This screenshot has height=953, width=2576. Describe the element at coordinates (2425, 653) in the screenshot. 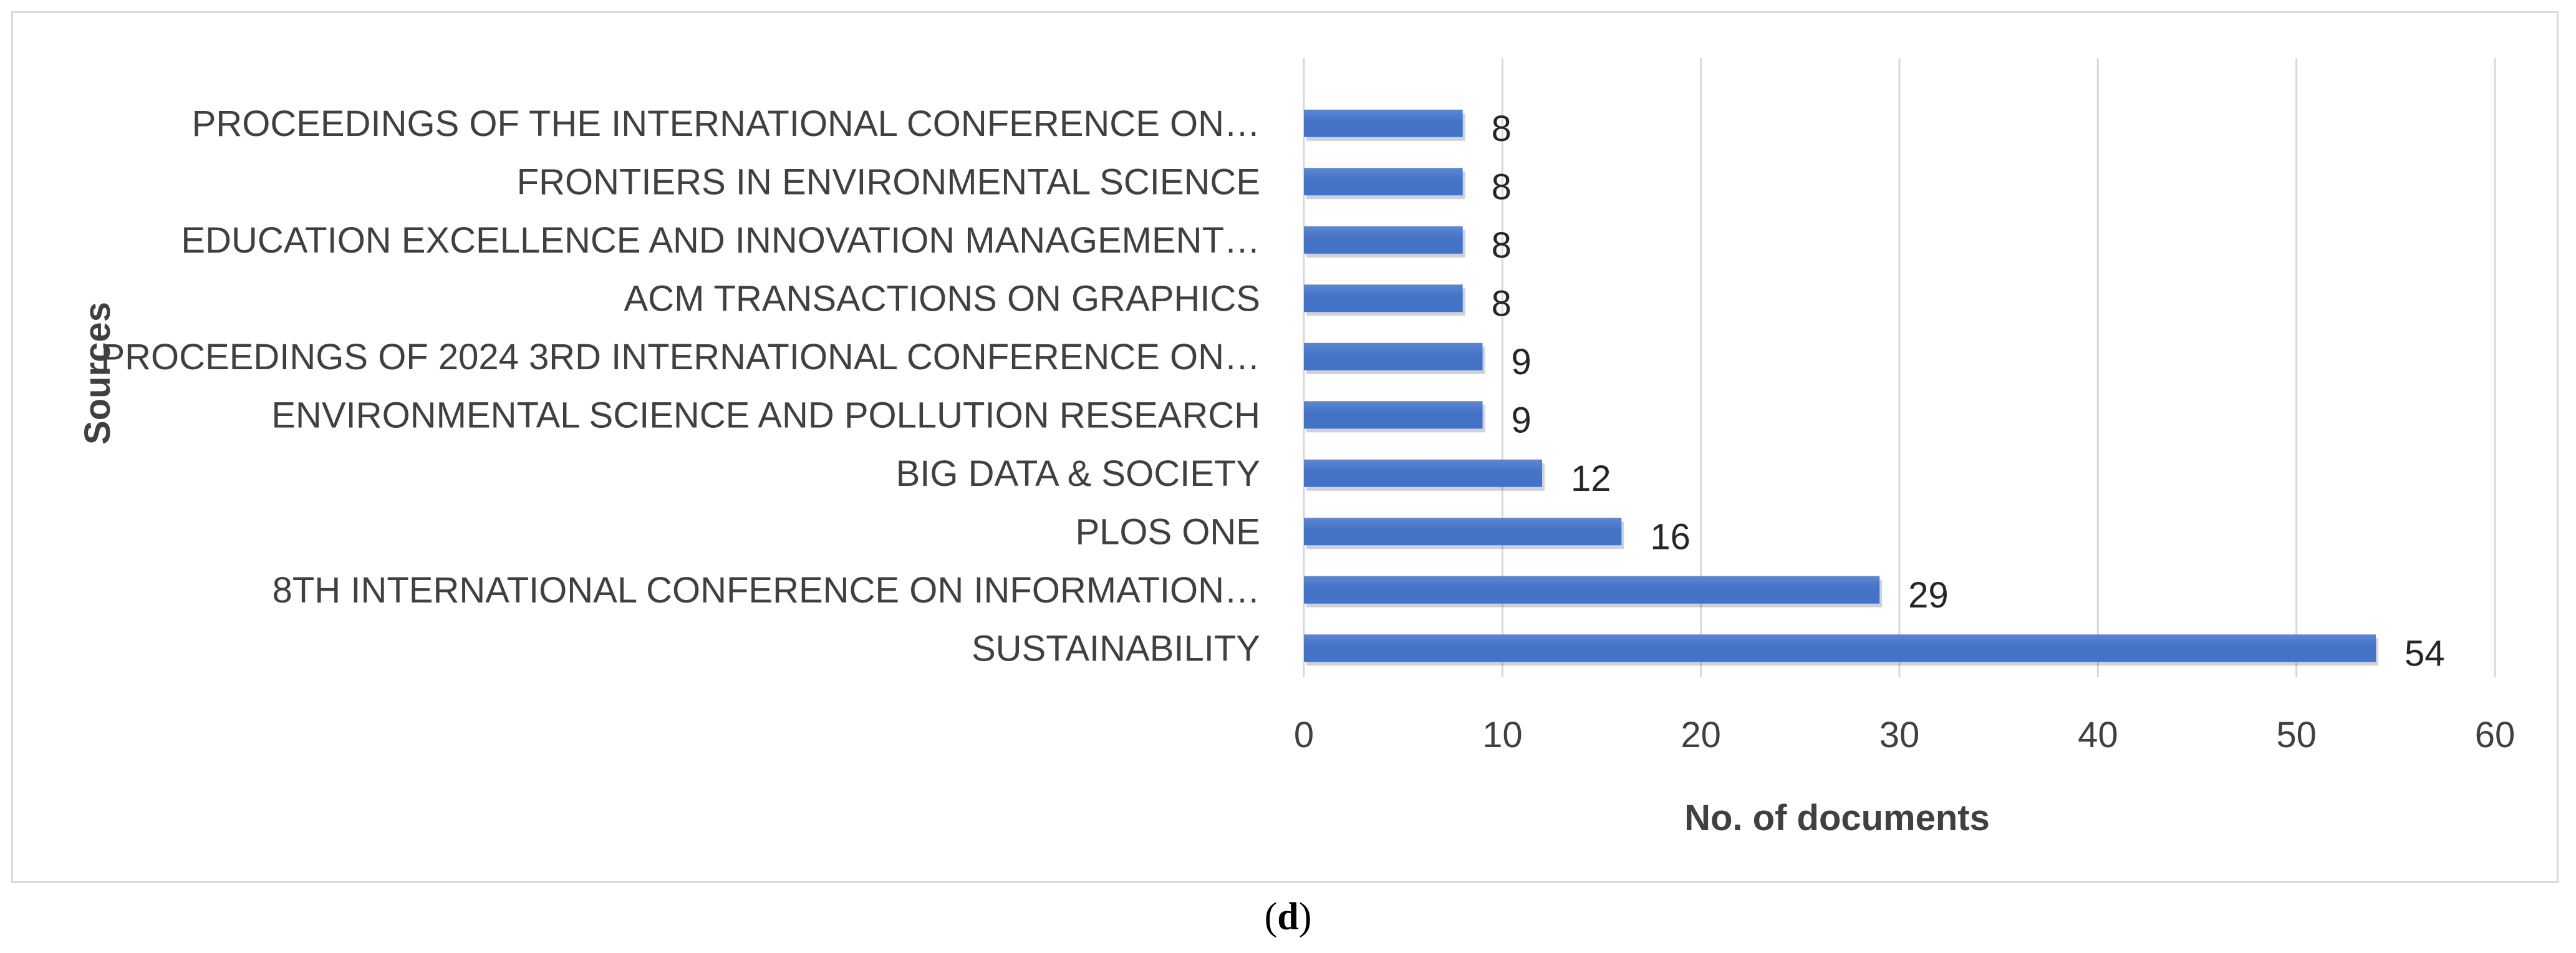

I see `data-label: 54` at that location.